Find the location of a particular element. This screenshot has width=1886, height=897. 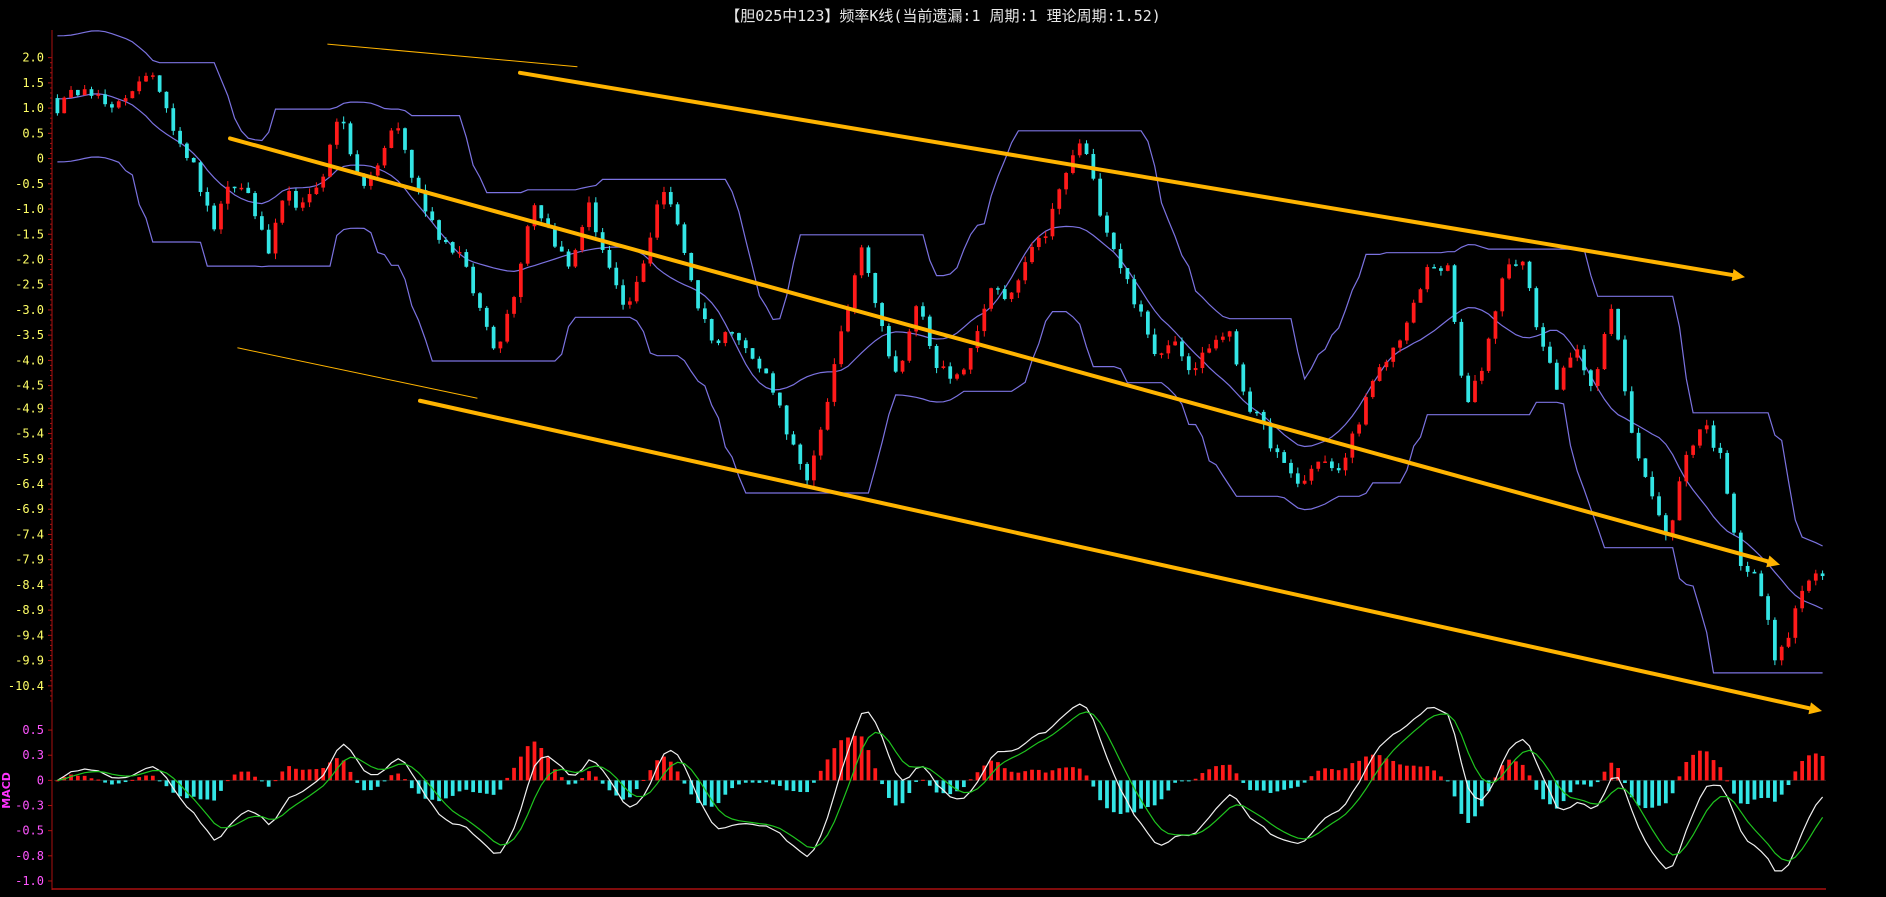

main-tick-label: 1.5 is located at coordinates (33, 83).